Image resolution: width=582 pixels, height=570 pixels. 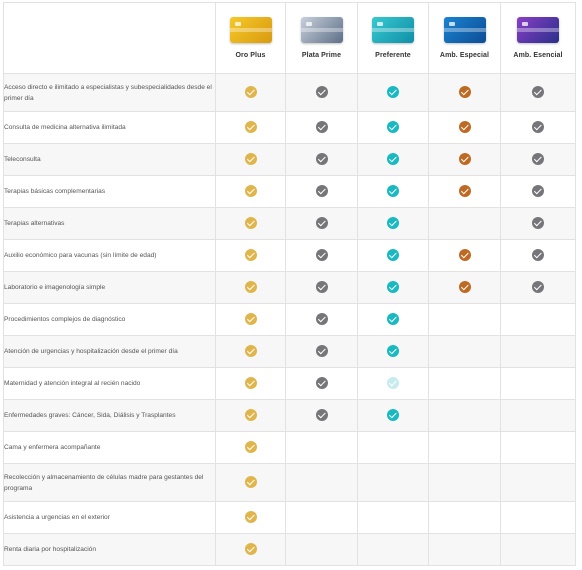 What do you see at coordinates (250, 38) in the screenshot?
I see `plan-header-oro-plus: Oro Plus` at bounding box center [250, 38].